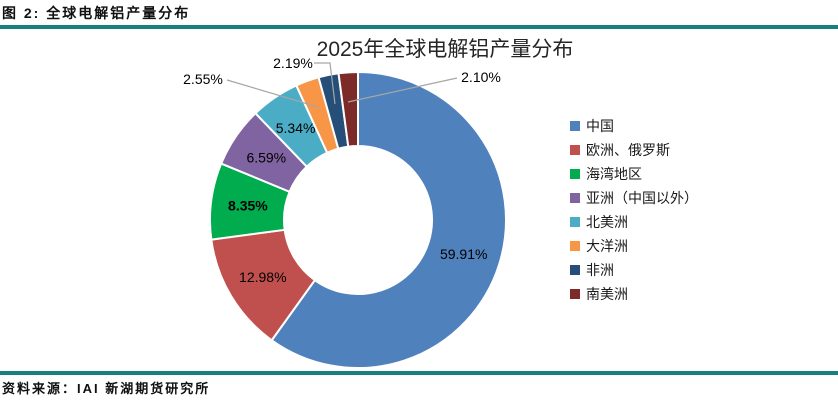  What do you see at coordinates (419, 27) in the screenshot?
I see `header-divider` at bounding box center [419, 27].